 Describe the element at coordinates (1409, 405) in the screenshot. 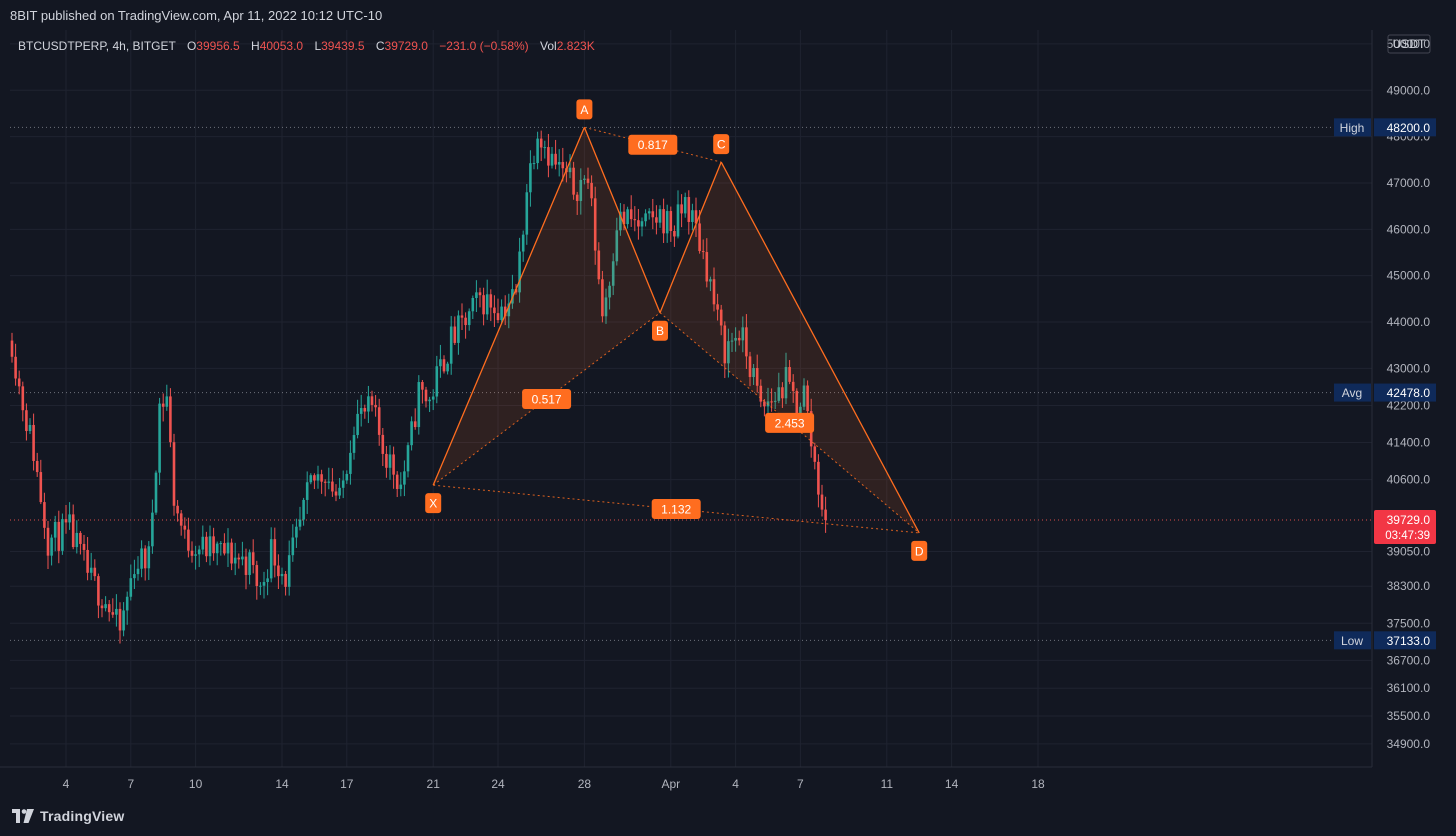

I see `price-tick-label: 42200.0` at that location.